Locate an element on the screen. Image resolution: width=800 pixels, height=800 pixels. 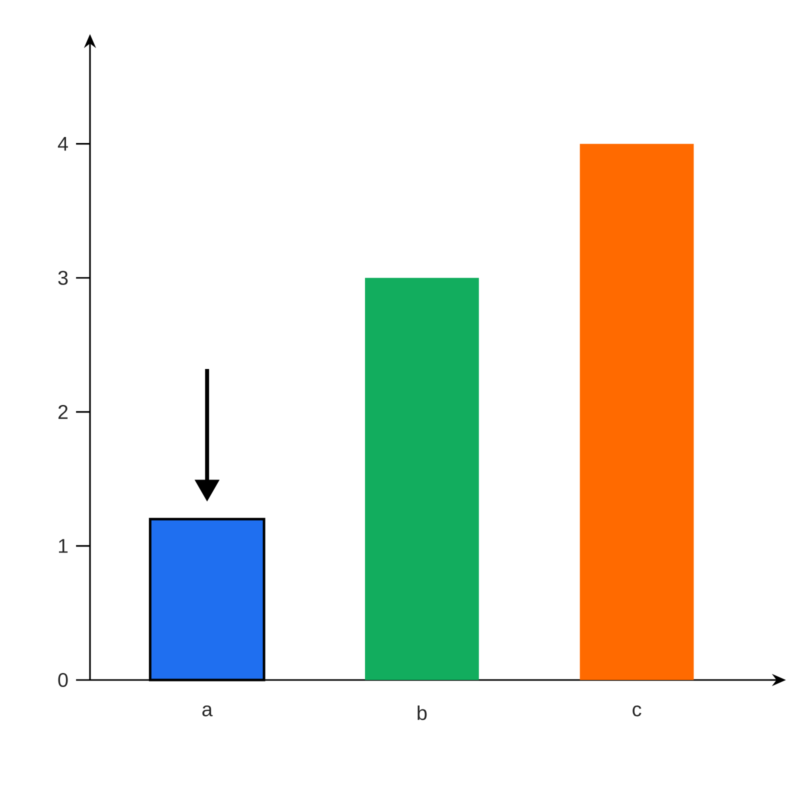
x-tick-label: a is located at coordinates (207, 710).